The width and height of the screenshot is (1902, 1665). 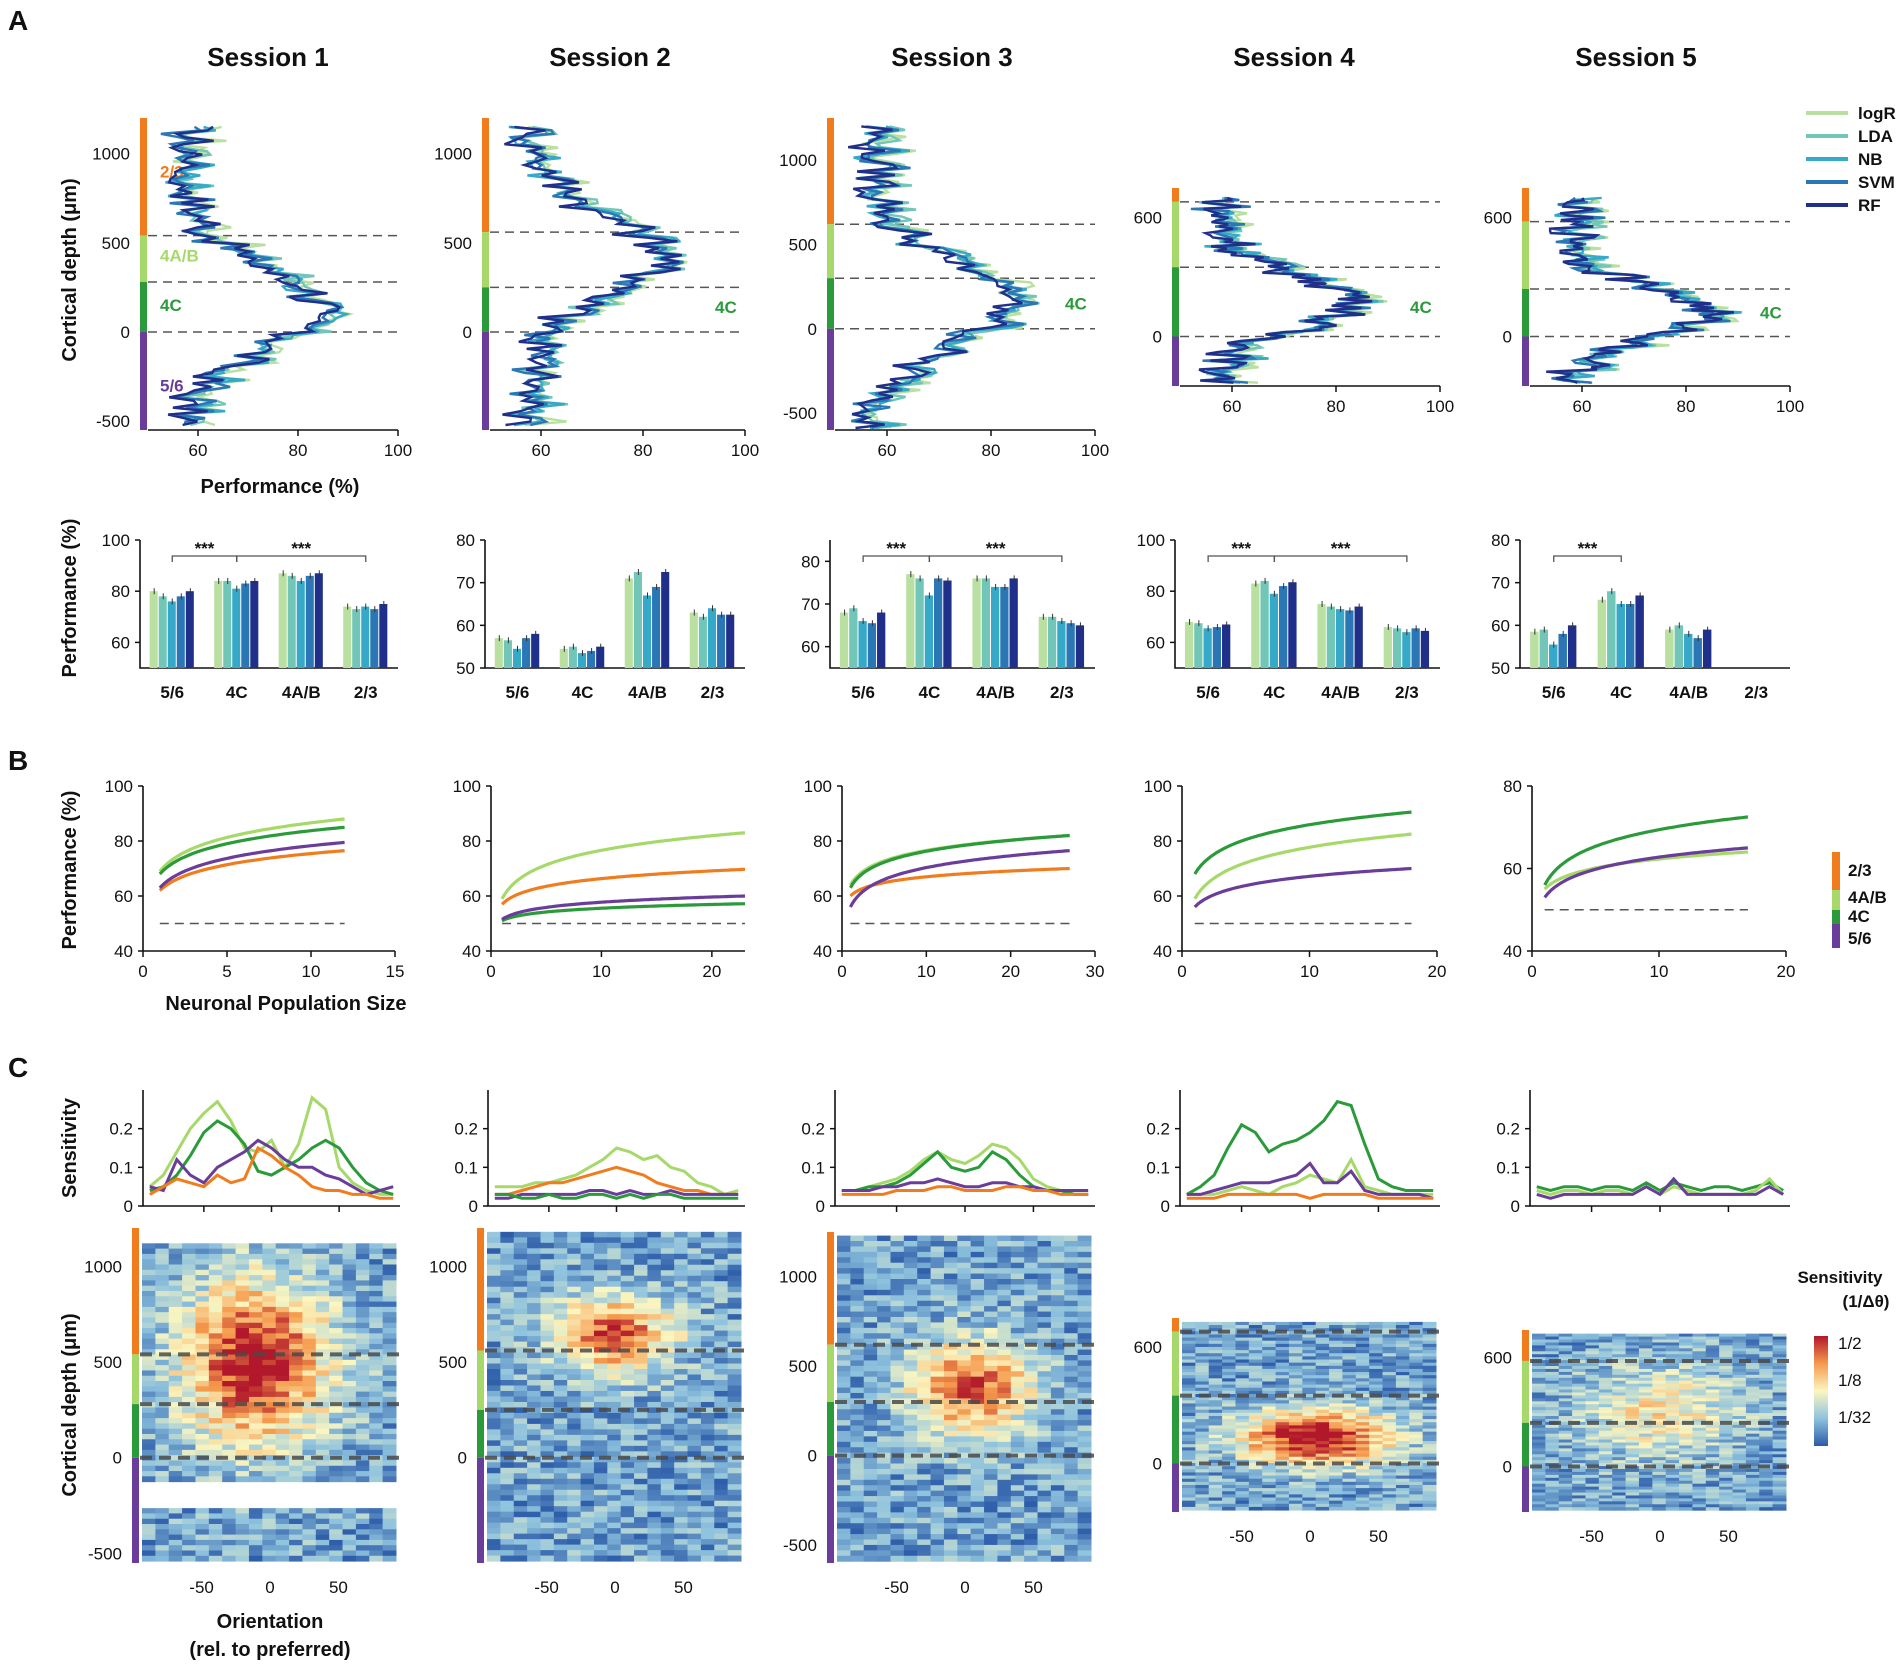 I want to click on layer-legend: 2/3 4A/B 4C 5/6, so click(x=1859, y=900).